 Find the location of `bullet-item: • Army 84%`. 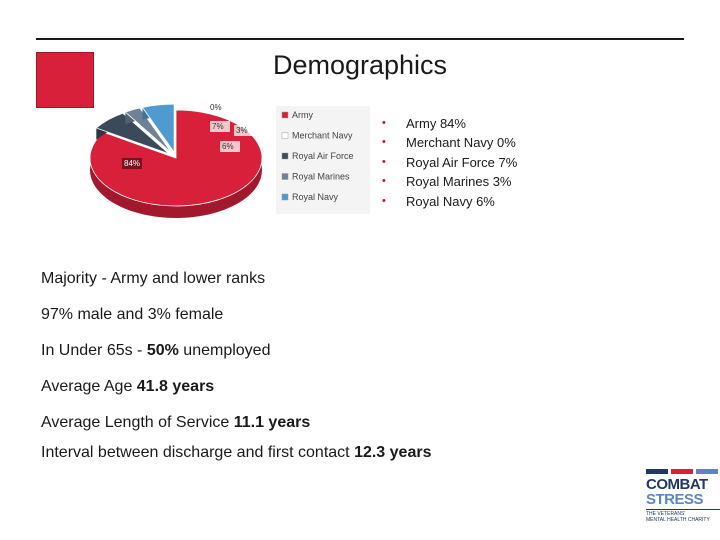

bullet-item: • Army 84% is located at coordinates (449, 123).